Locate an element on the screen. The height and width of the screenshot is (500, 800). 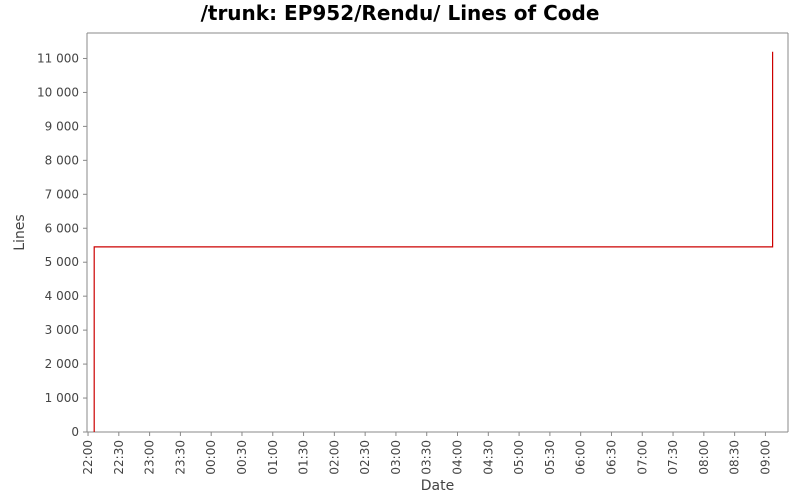
x-tick-label: 06:30 is located at coordinates (611, 457).